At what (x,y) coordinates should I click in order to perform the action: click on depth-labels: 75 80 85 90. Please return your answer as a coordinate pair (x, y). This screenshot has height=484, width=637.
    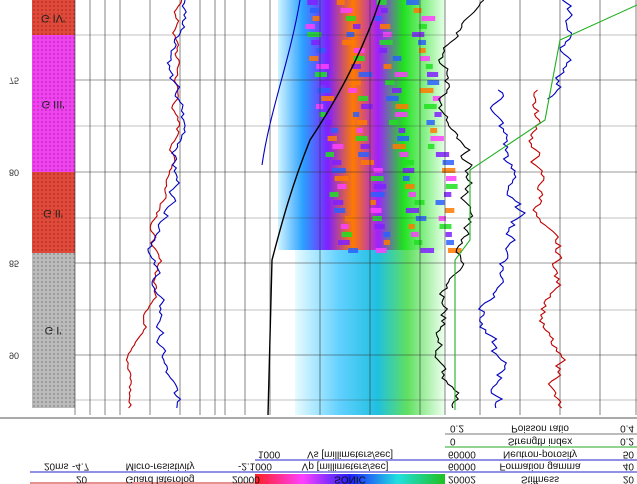
    Looking at the image, I should click on (14, 218).